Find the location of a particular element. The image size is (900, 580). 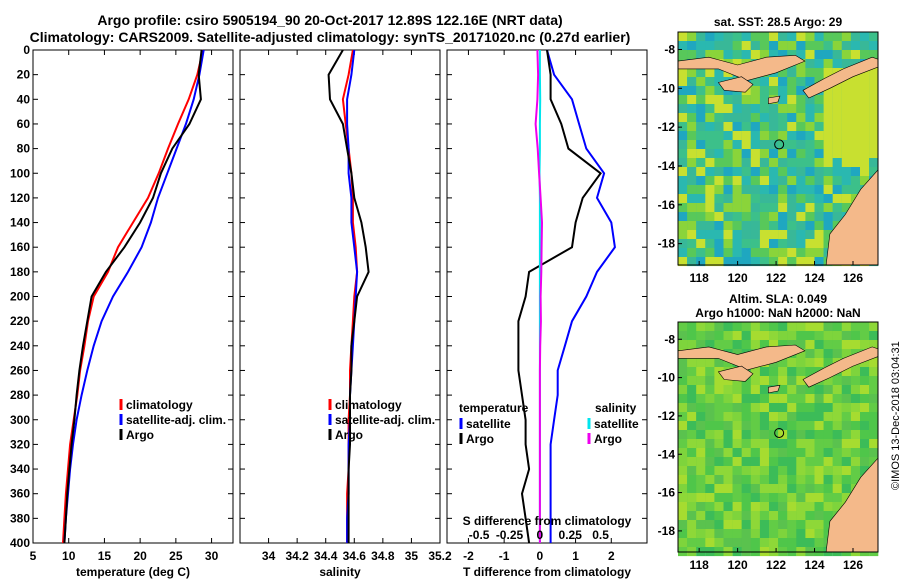

y-tick-label: 20 is located at coordinates (24, 75).